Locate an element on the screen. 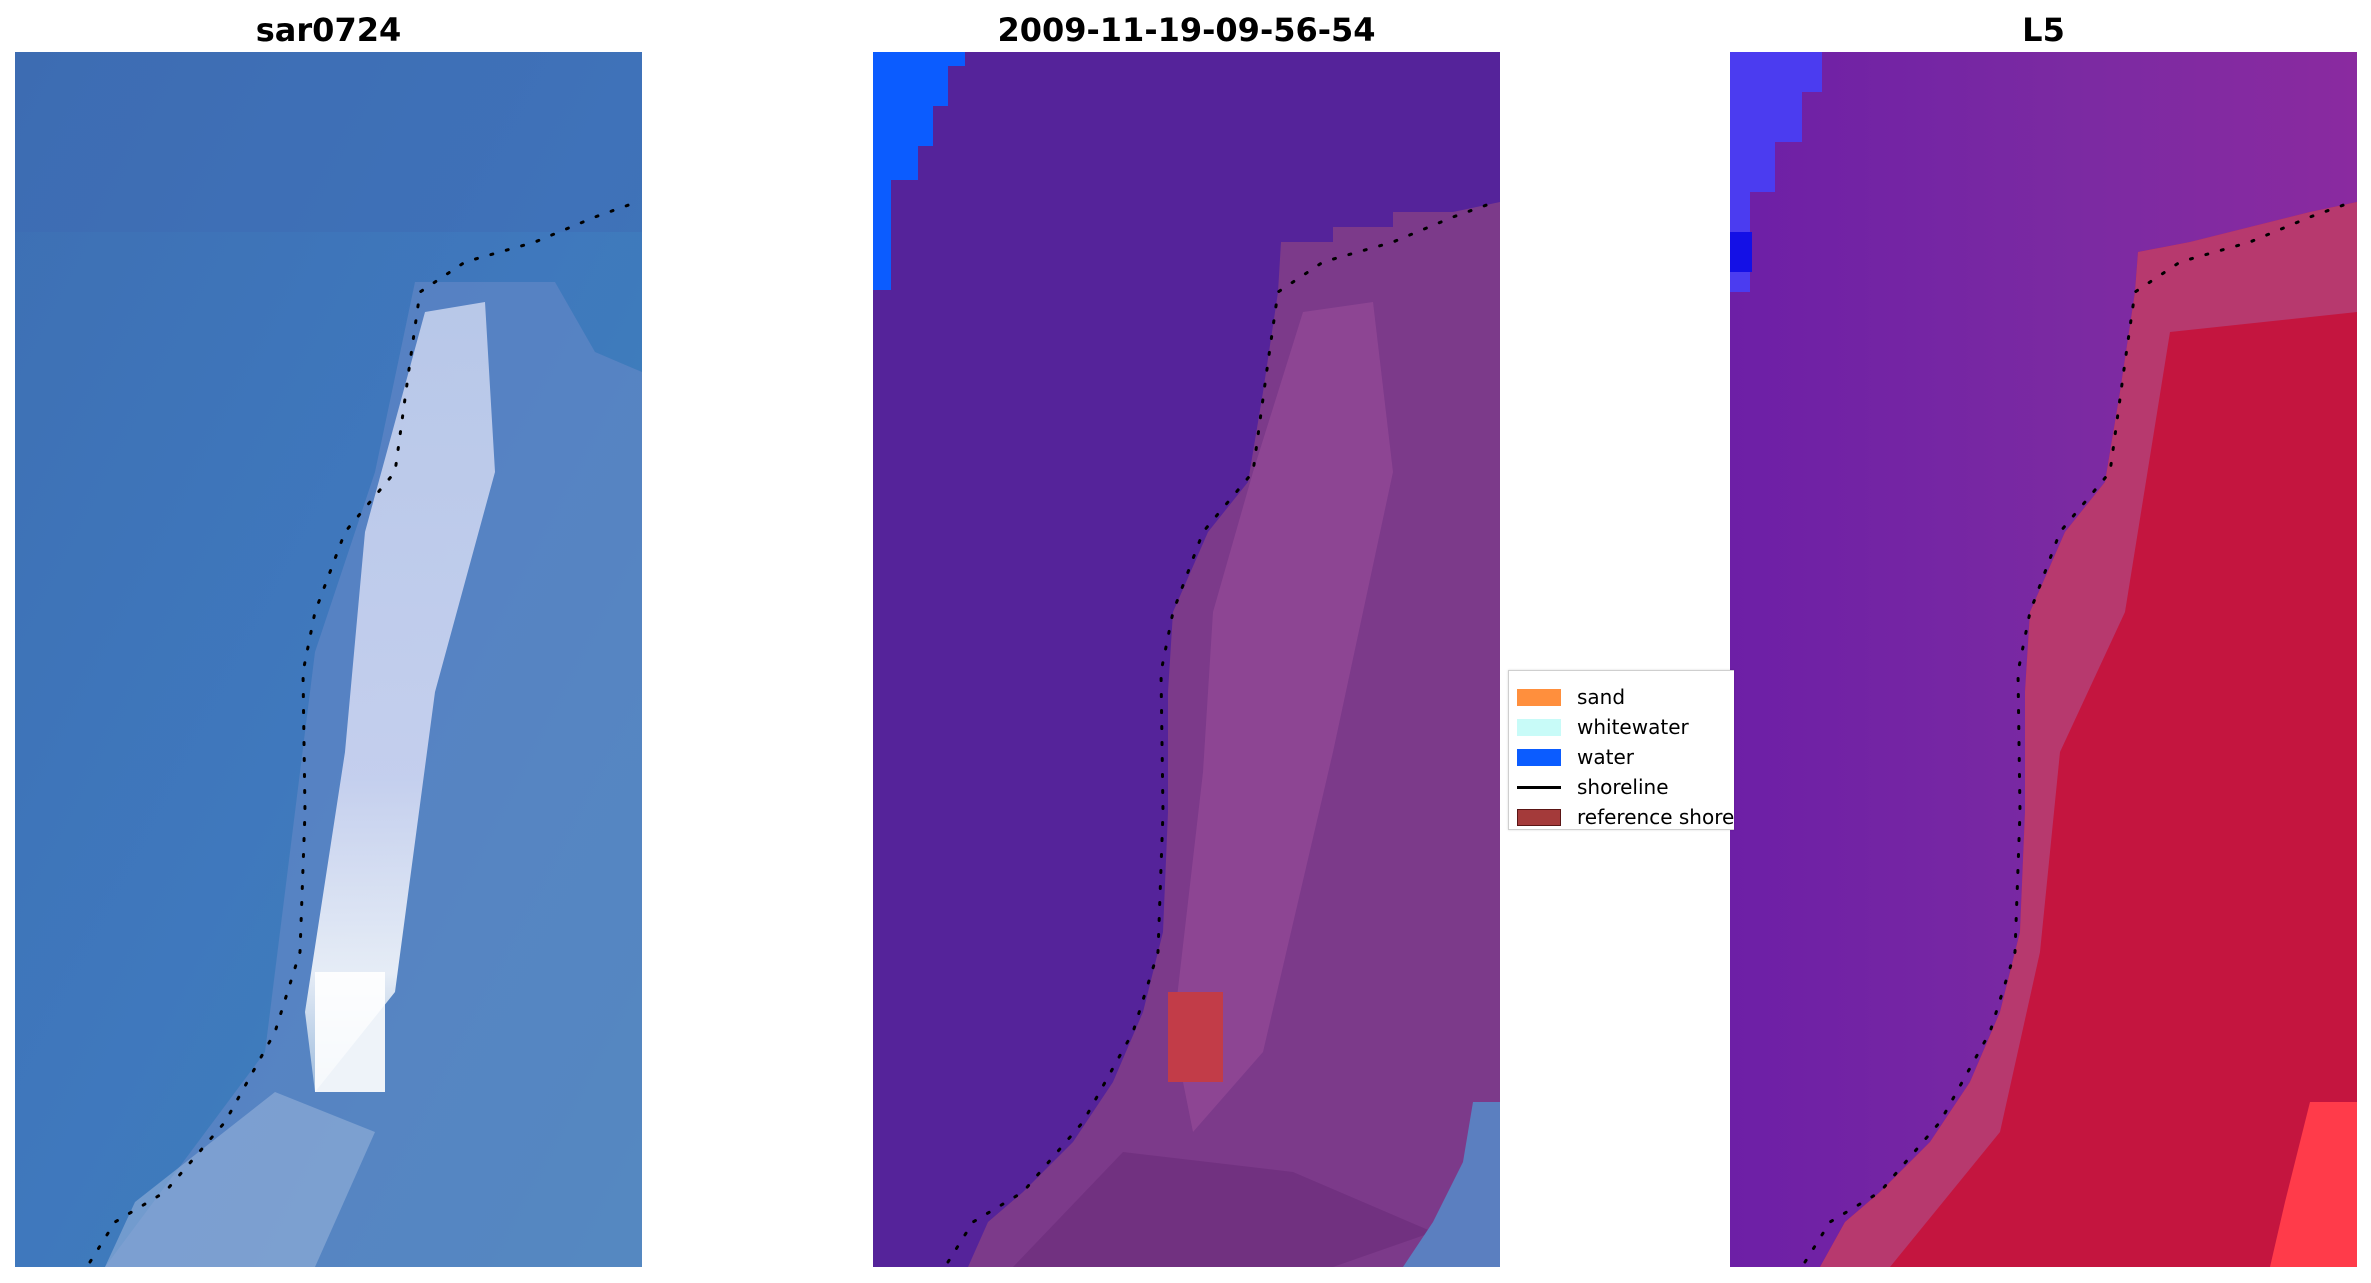 The width and height of the screenshot is (2371, 1283). water-swatch is located at coordinates (1539, 757).